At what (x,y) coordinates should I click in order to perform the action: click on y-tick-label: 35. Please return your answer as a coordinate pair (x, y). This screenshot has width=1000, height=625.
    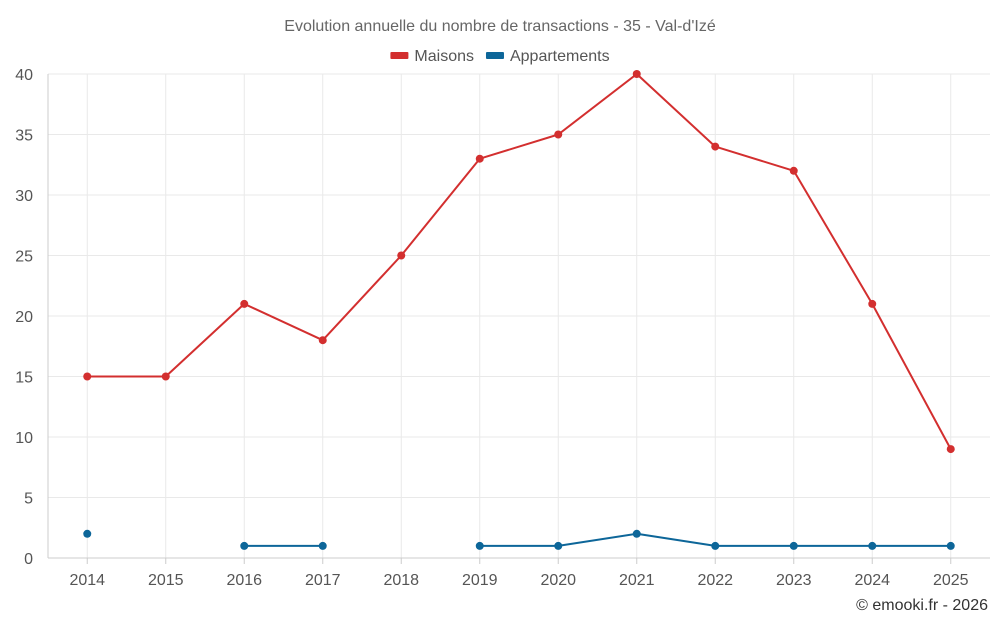
    Looking at the image, I should click on (24, 136).